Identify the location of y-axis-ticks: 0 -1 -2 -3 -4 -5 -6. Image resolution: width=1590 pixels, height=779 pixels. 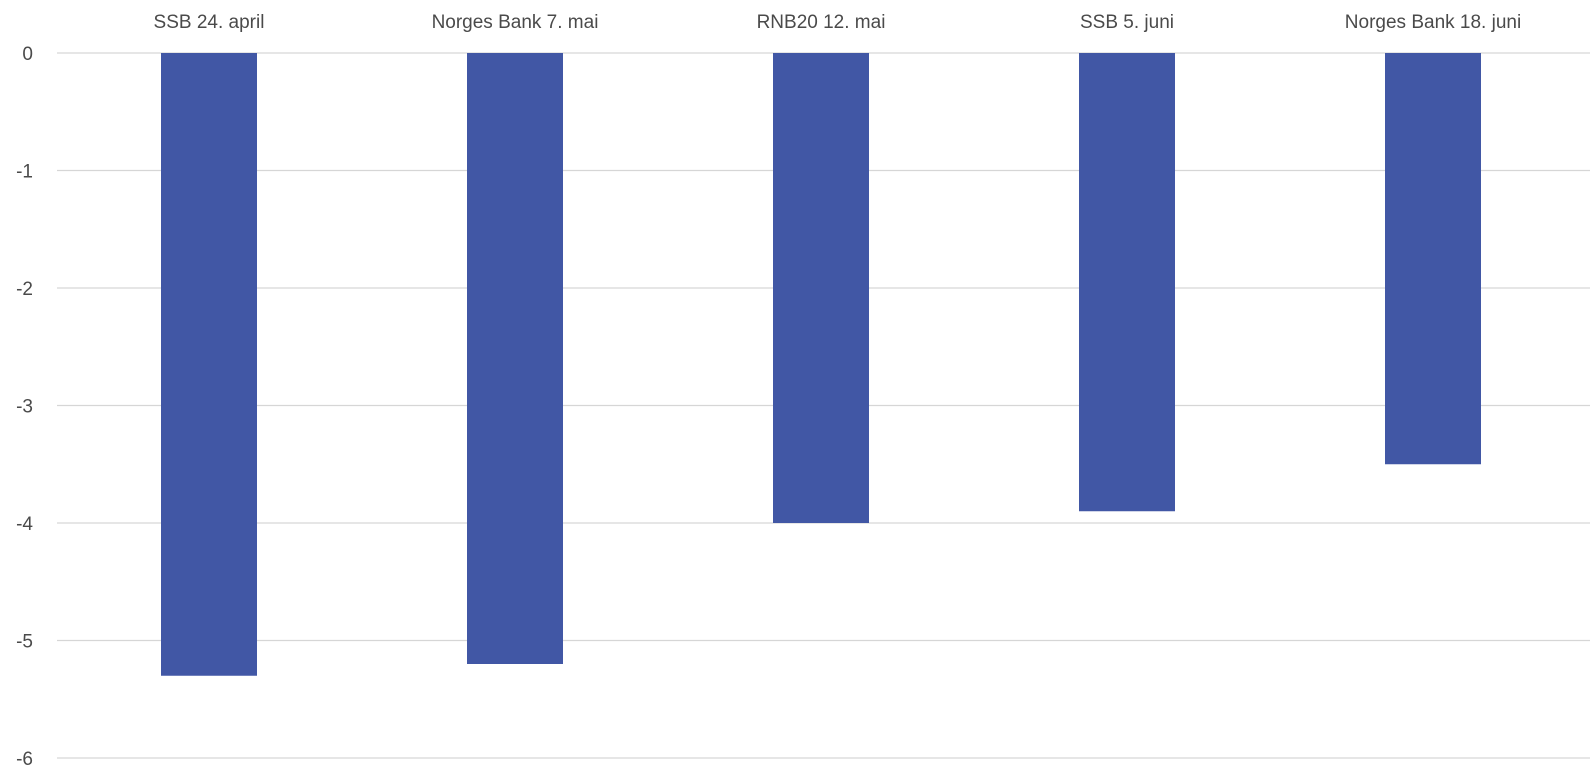
(24, 407).